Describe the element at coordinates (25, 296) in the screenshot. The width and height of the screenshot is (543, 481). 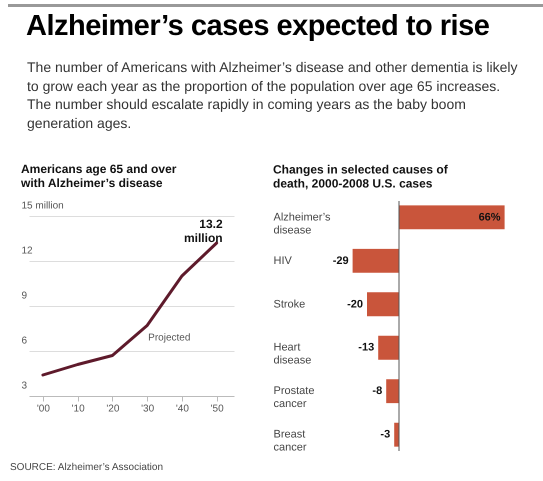
I see `y-tick-label: 9` at that location.